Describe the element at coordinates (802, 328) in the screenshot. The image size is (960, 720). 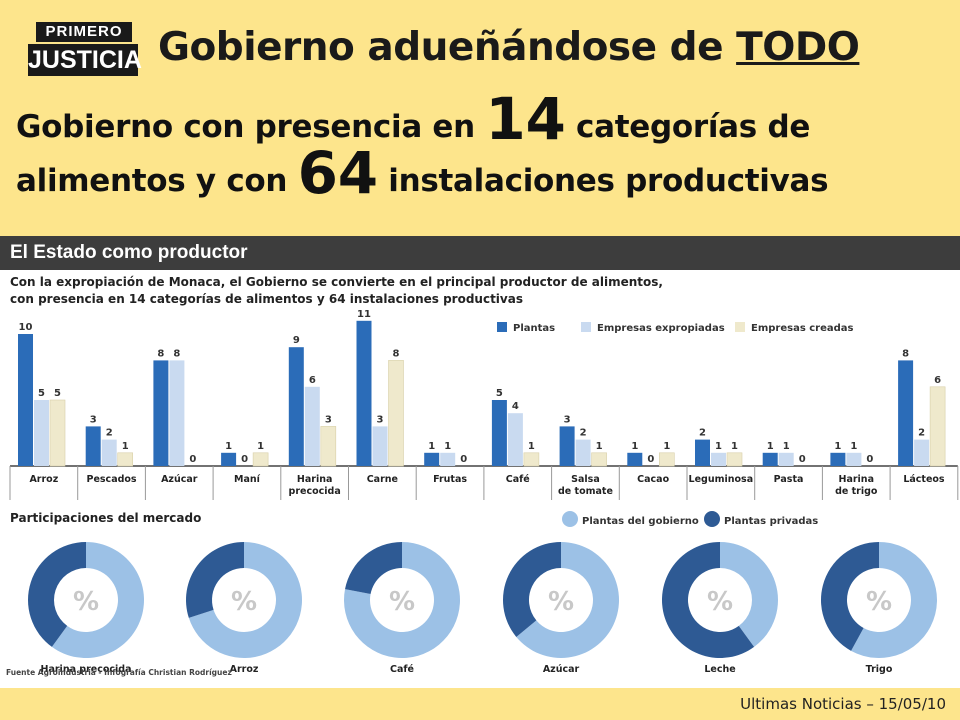
I see `legend-label-3: Empresas creadas` at that location.